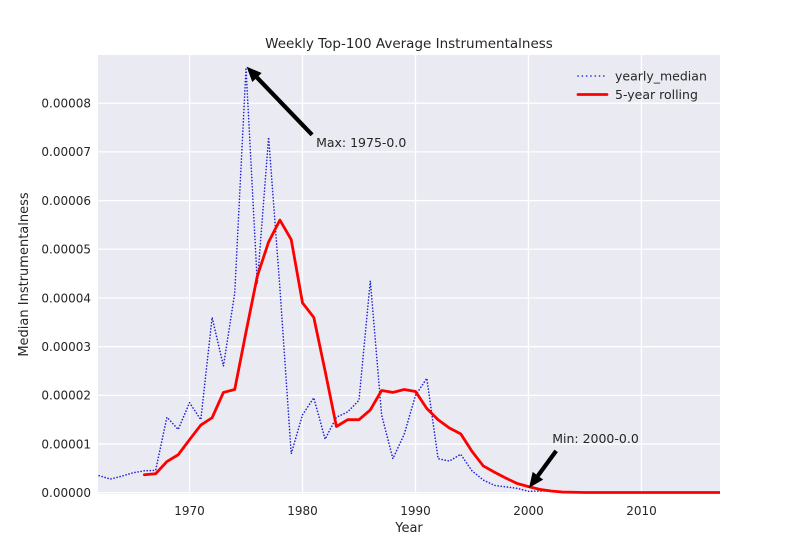 The image size is (800, 550). Describe the element at coordinates (641, 85) in the screenshot. I see `legend: yearly_median 5-year rolling` at that location.